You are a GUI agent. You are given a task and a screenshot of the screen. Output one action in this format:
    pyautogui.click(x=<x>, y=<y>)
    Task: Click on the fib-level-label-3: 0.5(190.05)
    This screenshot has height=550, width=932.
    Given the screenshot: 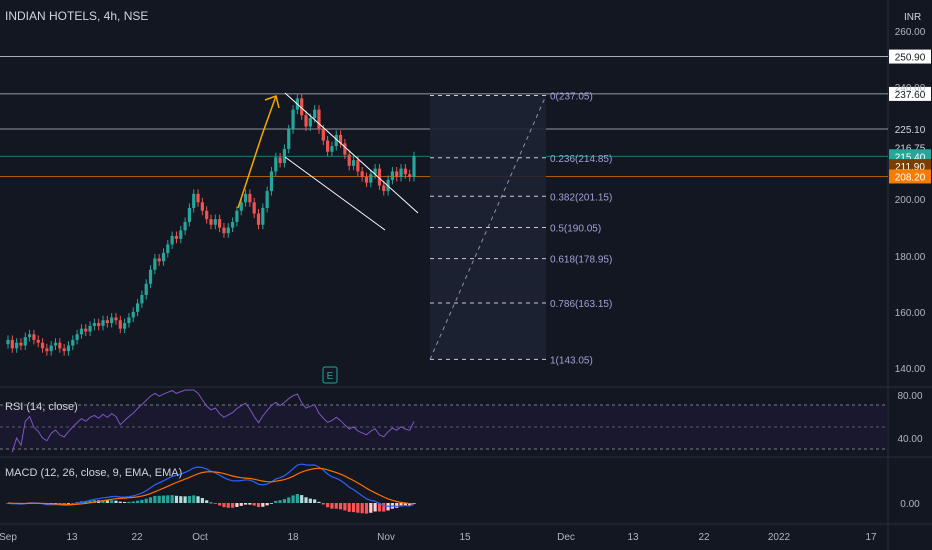 What is the action you would take?
    pyautogui.click(x=575, y=228)
    